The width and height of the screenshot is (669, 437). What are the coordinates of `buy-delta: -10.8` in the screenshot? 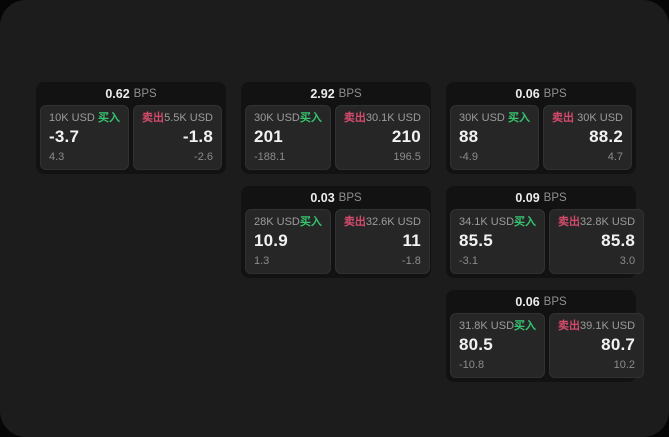 It's located at (472, 365).